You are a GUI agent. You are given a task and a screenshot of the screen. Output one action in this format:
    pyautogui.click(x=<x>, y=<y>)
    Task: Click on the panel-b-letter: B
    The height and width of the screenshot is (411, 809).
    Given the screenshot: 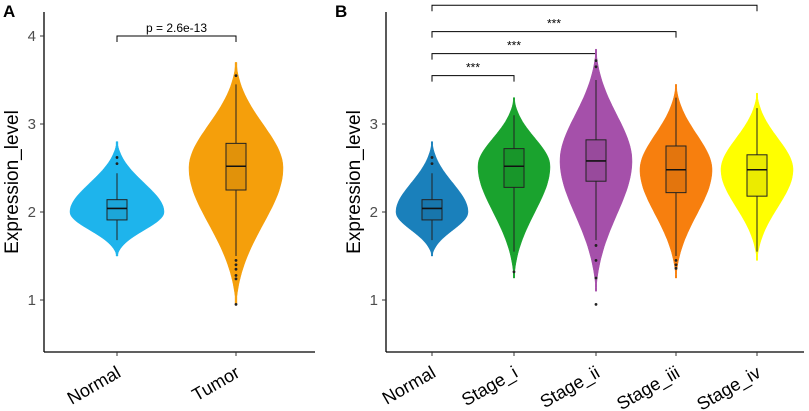 What is the action you would take?
    pyautogui.click(x=341, y=11)
    